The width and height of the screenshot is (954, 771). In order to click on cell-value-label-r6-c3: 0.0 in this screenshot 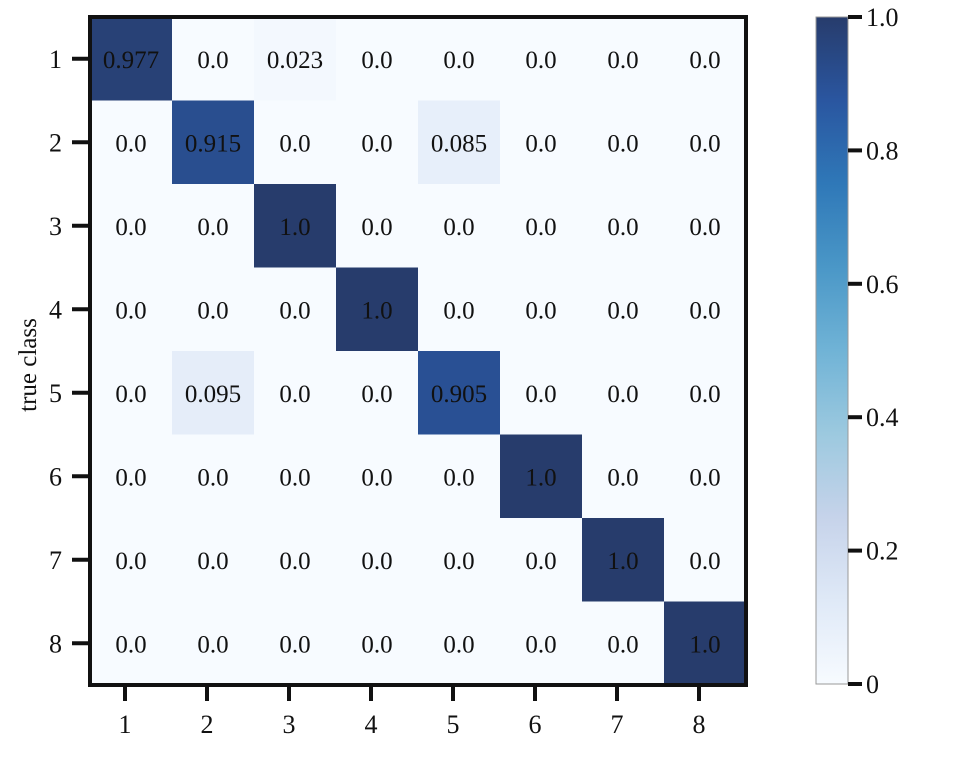, I will do `click(294, 477)`.